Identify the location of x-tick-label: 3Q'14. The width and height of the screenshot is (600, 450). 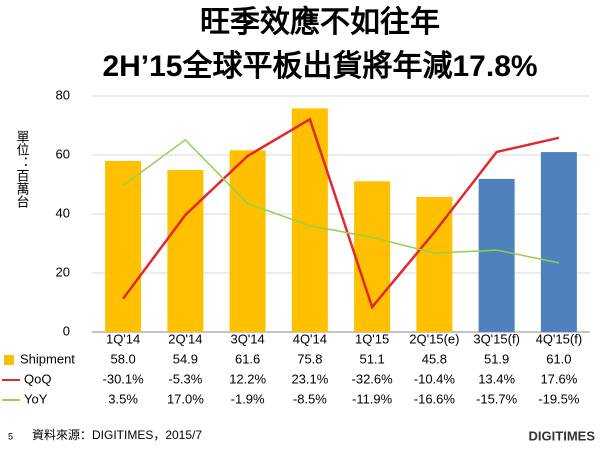
(247, 338).